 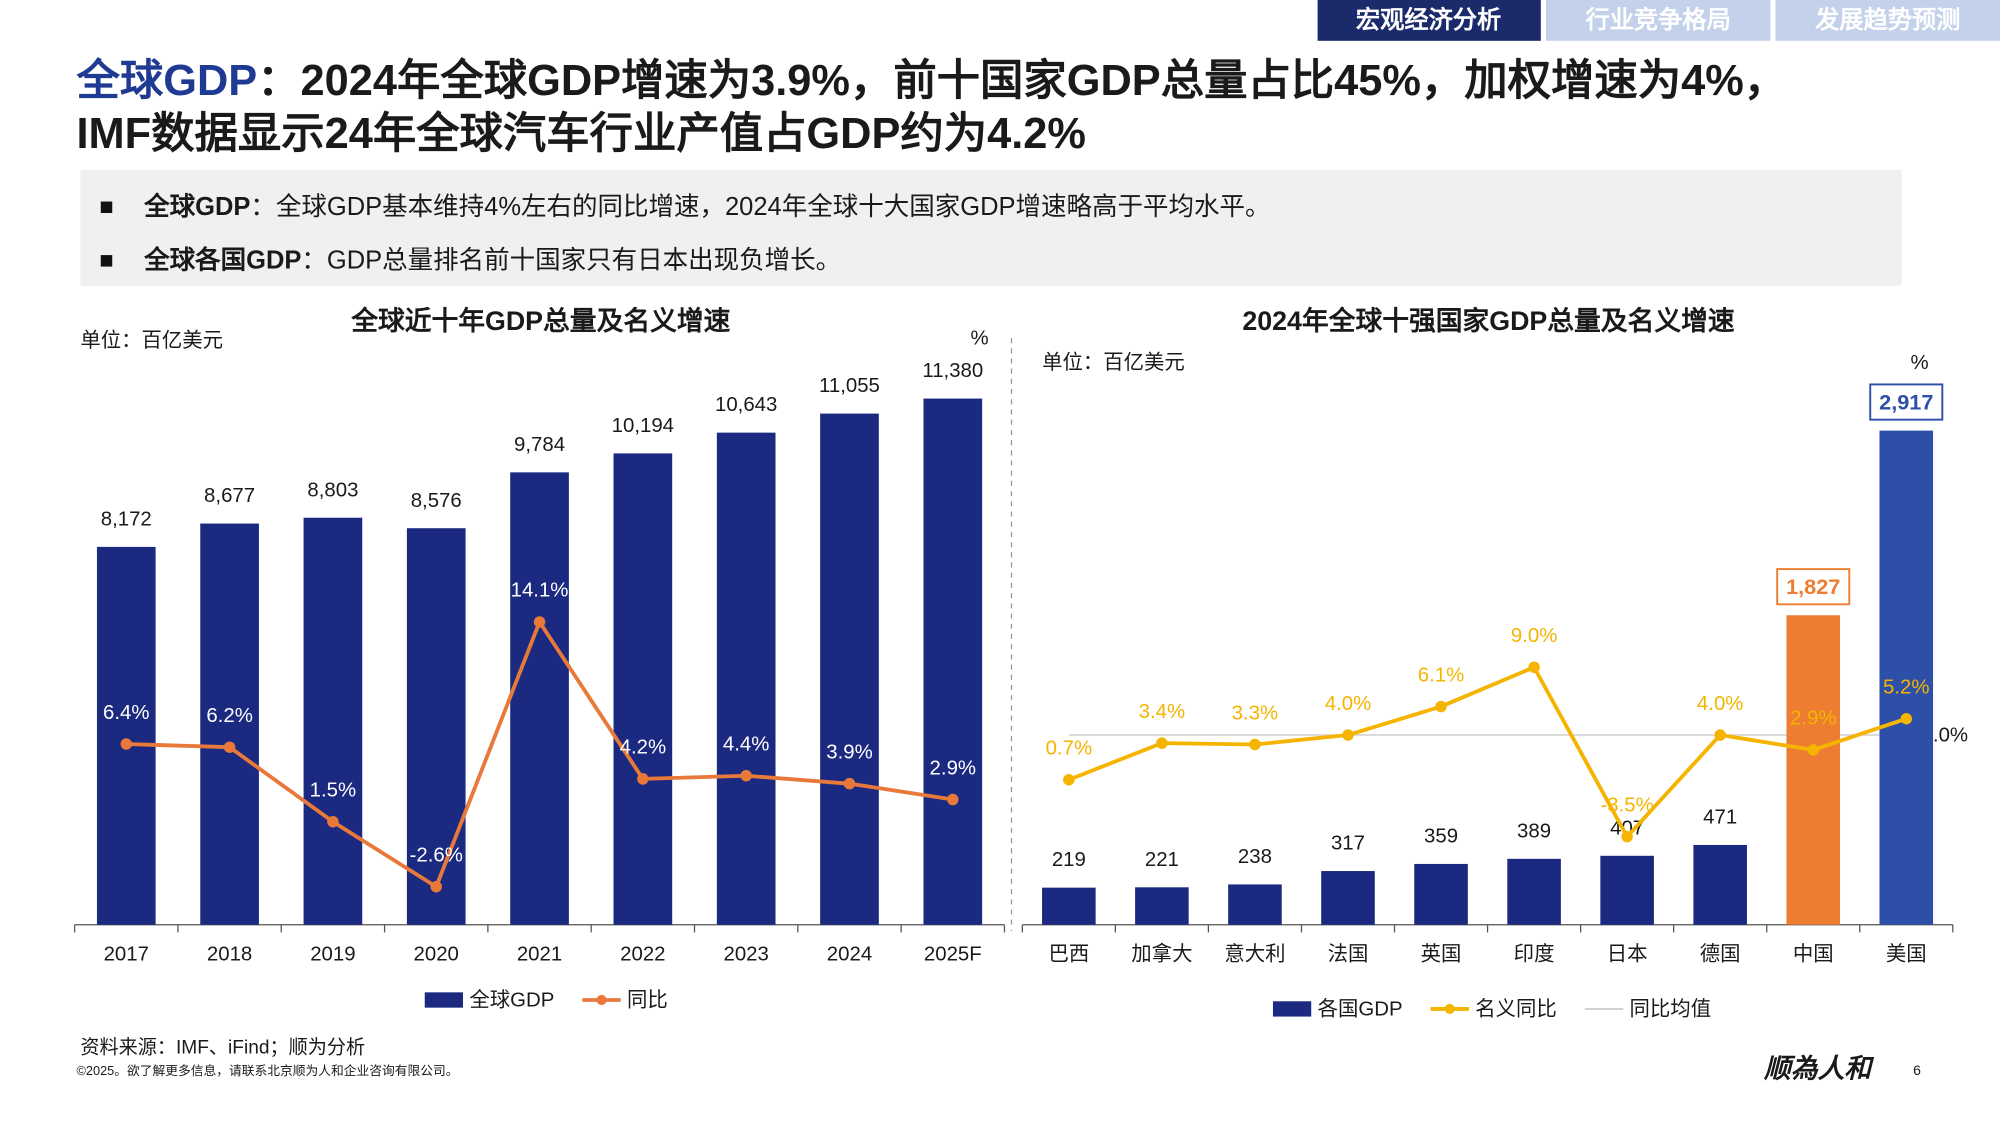 What do you see at coordinates (126, 713) in the screenshot?
I see `line-value-label: 6.4%` at bounding box center [126, 713].